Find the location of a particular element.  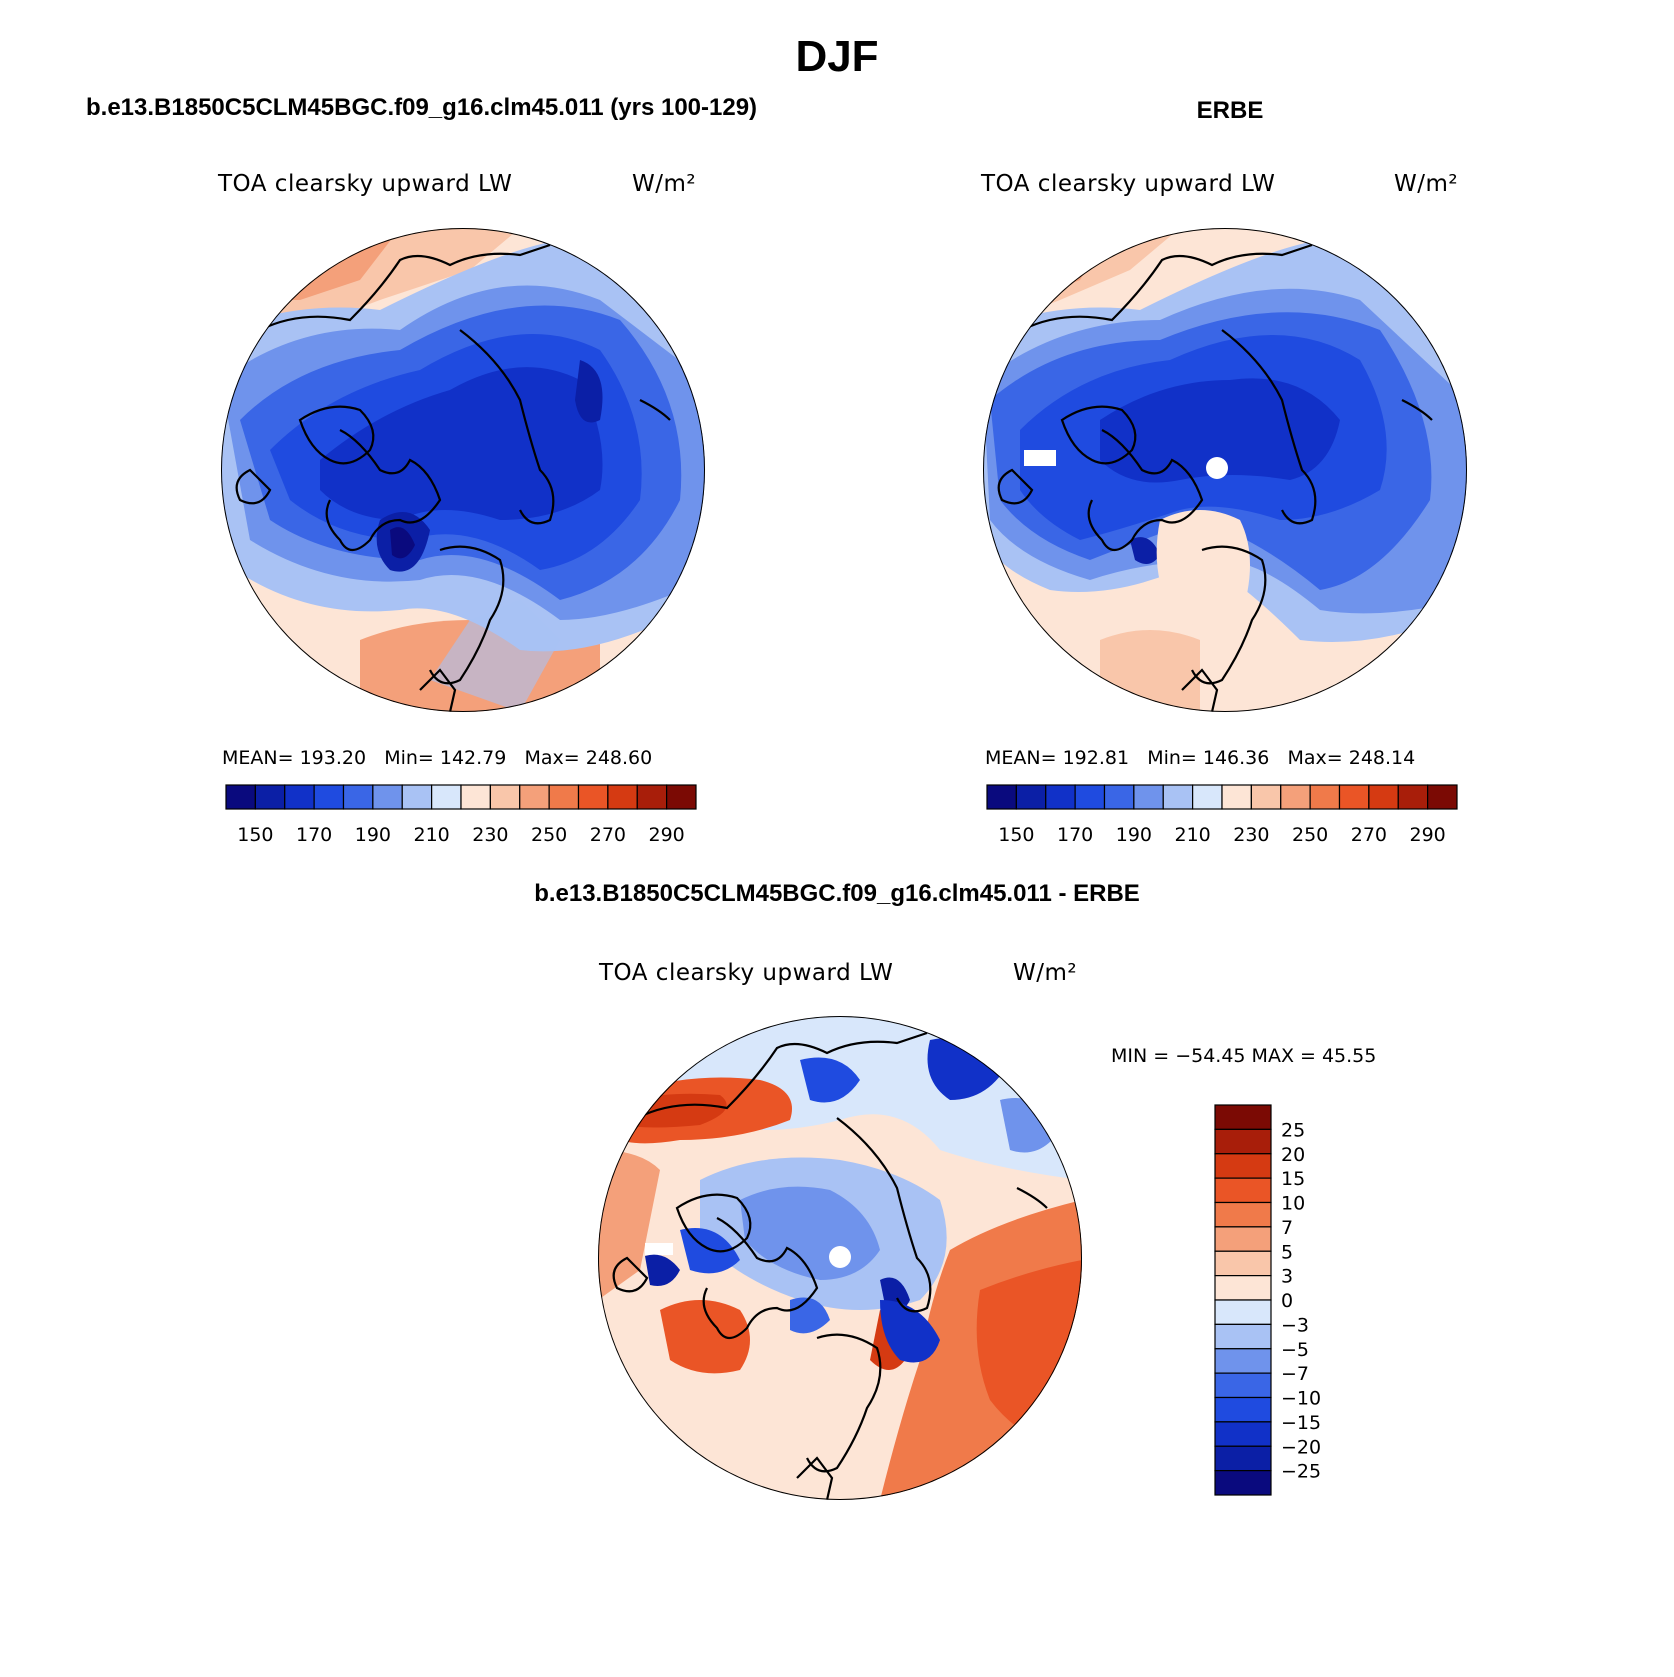

right-mean-value: 192.81 is located at coordinates (1096, 758).